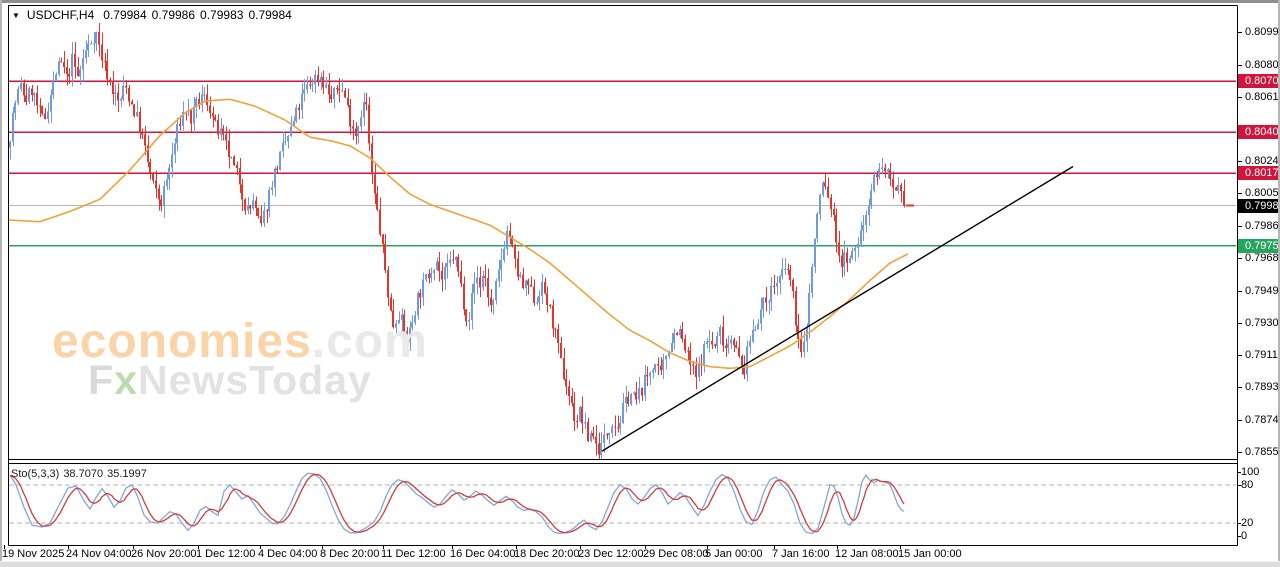 This screenshot has width=1280, height=567. I want to click on symbol-menu-icon: ▼, so click(16, 15).